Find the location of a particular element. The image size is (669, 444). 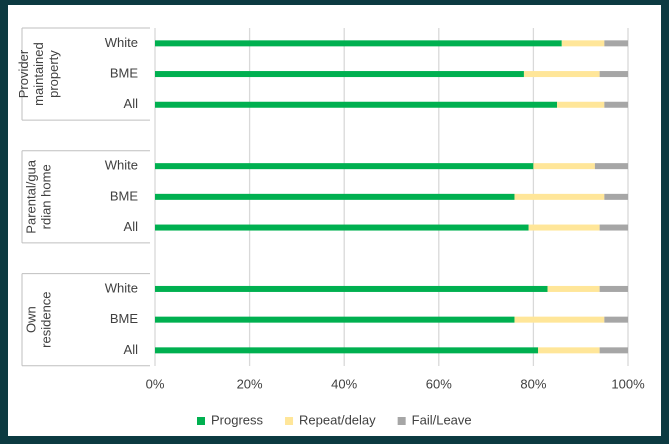

group-label-line: rdian home is located at coordinates (46, 196).